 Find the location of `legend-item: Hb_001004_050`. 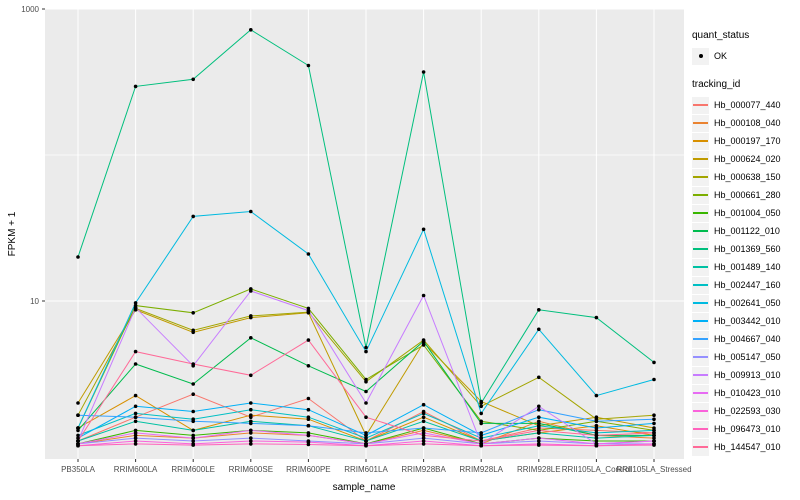

legend-item: Hb_001004_050 is located at coordinates (745, 213).